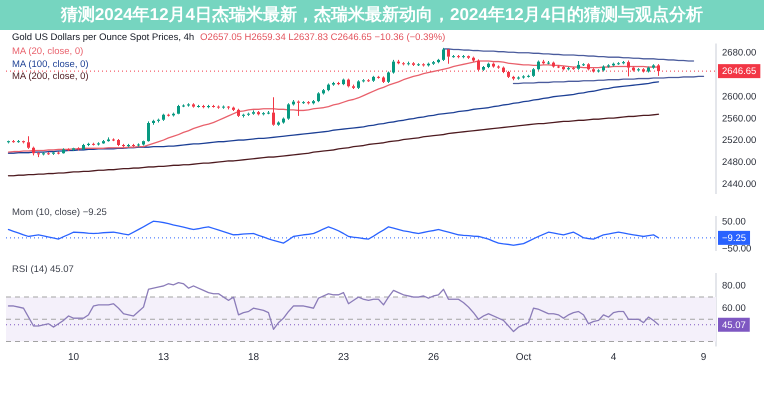  I want to click on x-tick-label: 13, so click(164, 357).